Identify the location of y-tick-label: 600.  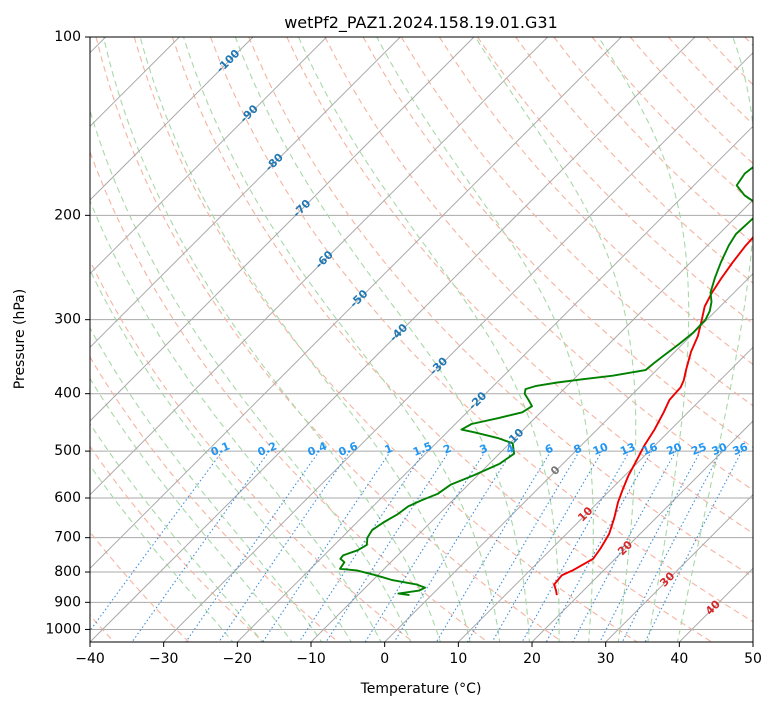
(67, 498).